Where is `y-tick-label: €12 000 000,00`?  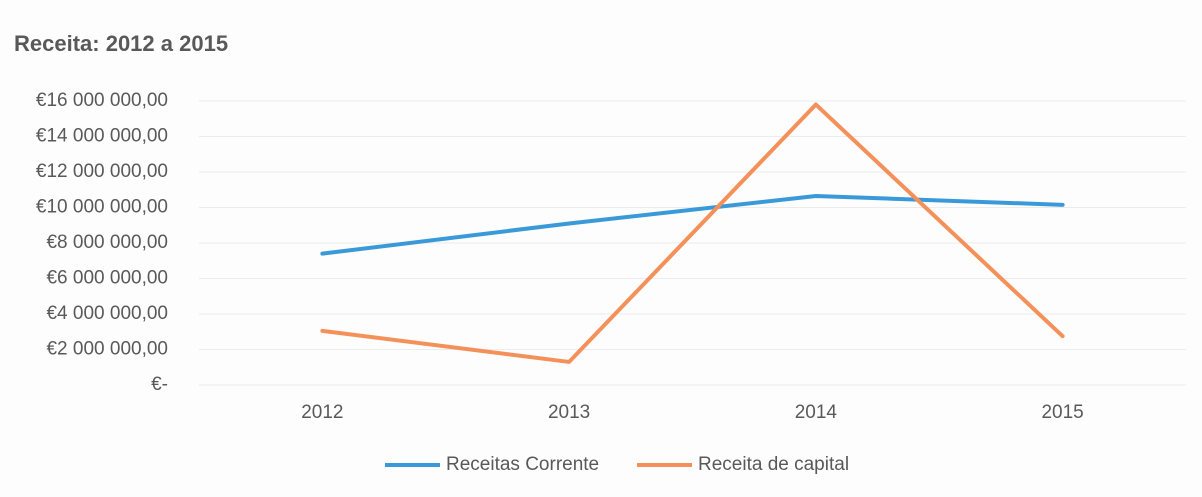 y-tick-label: €12 000 000,00 is located at coordinates (102, 171).